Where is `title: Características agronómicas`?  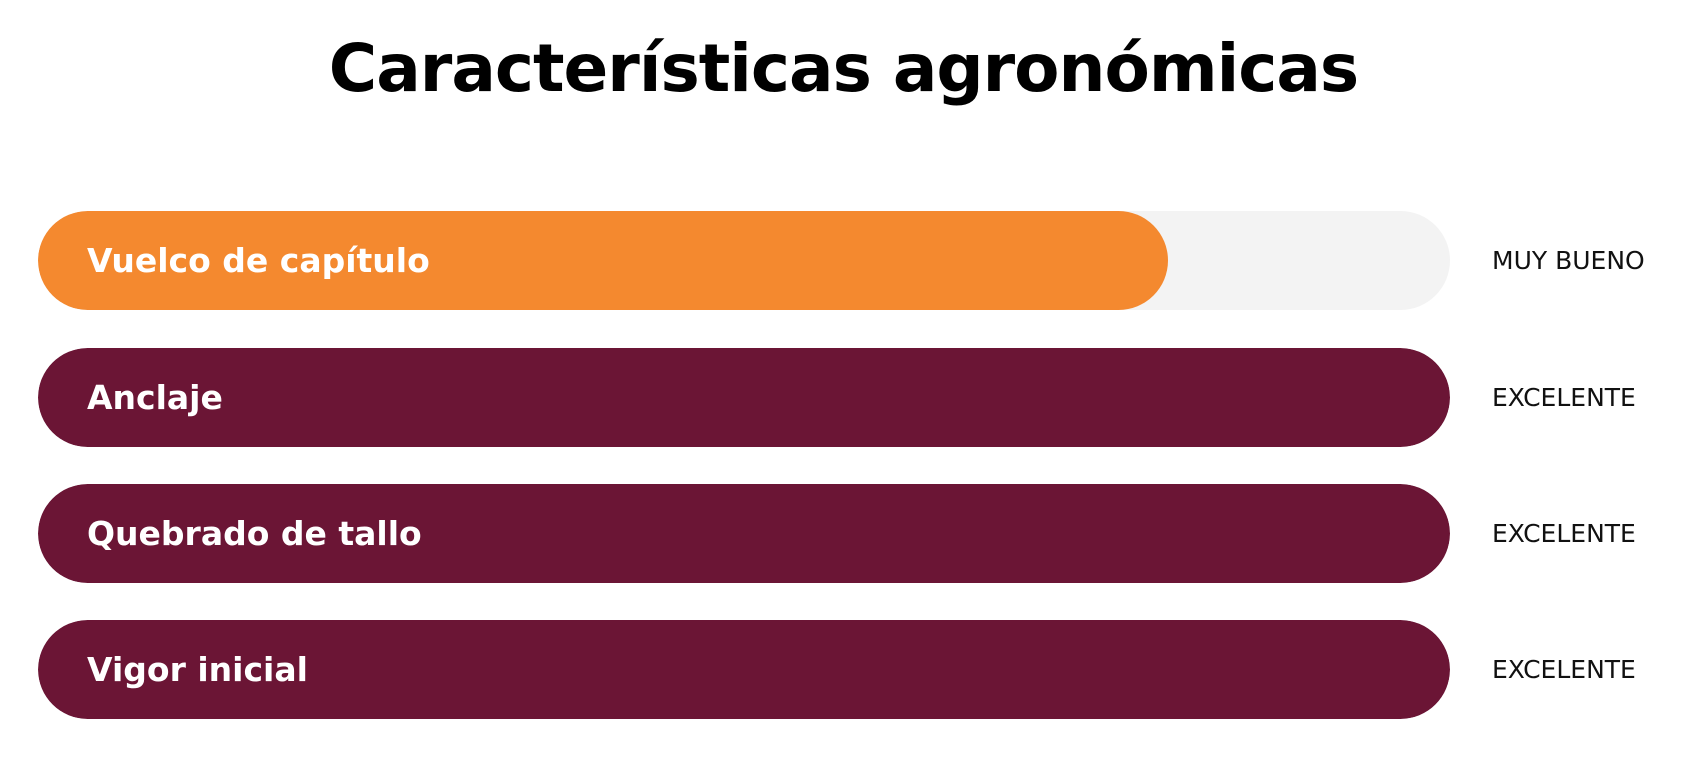
title: Características agronómicas is located at coordinates (843, 68).